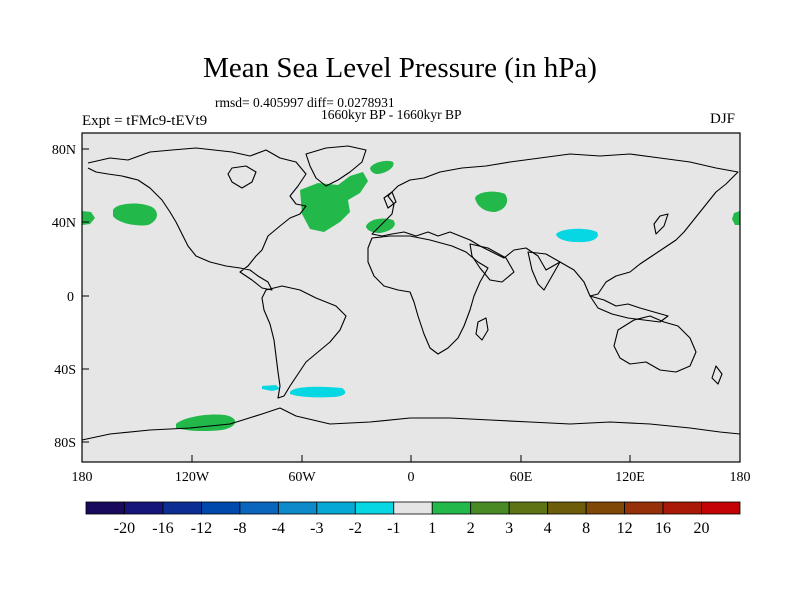 Image resolution: width=800 pixels, height=600 pixels. Describe the element at coordinates (663, 528) in the screenshot. I see `colorbar-label: 16` at that location.